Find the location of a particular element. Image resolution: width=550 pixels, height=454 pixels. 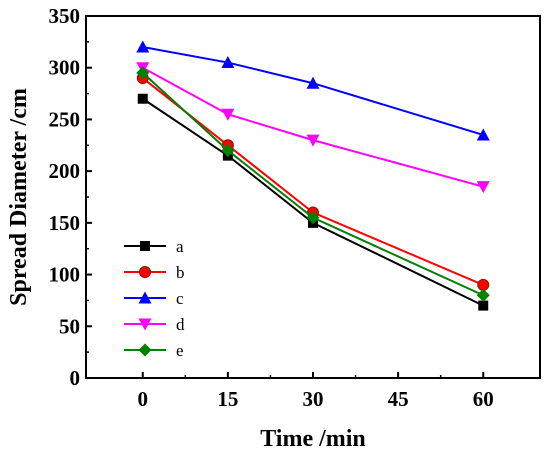

x-tick-label: 0 is located at coordinates (143, 399).